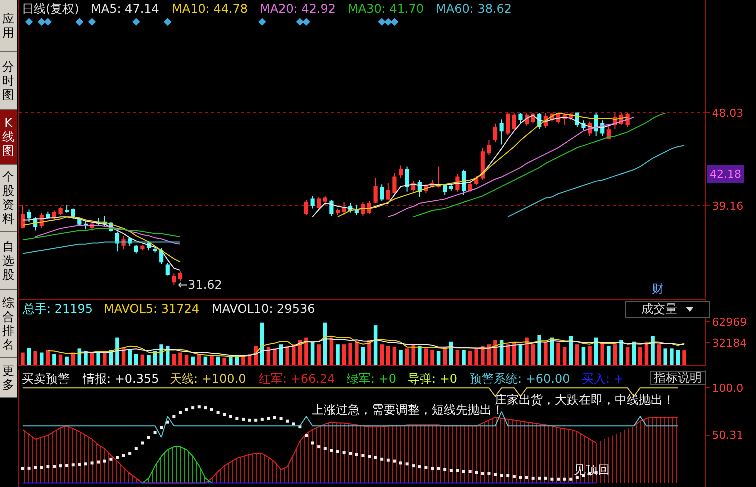  Describe the element at coordinates (8, 198) in the screenshot. I see `tab: 个股资料` at that location.